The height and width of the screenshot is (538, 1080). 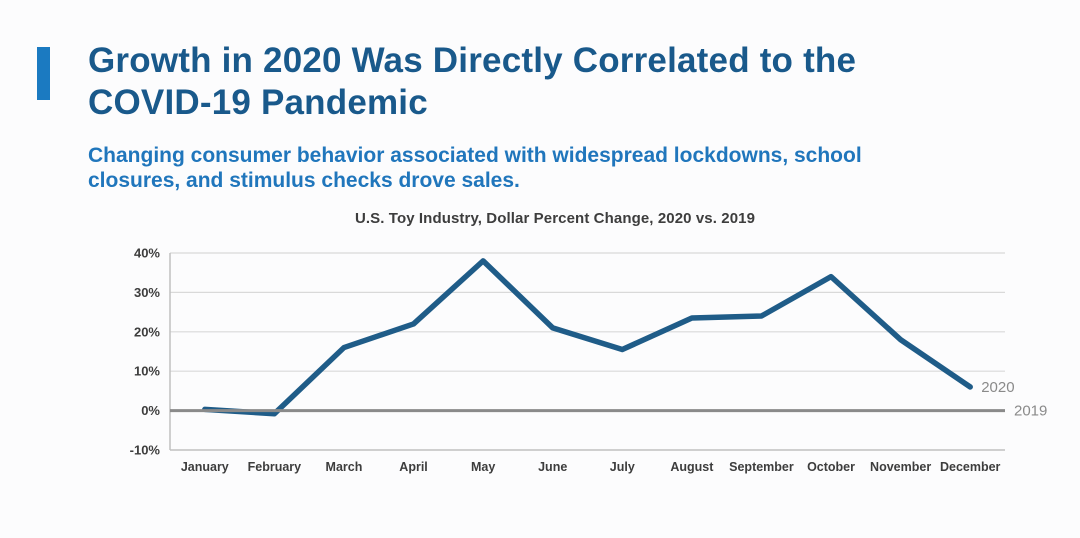 What do you see at coordinates (344, 467) in the screenshot?
I see `x-tick-label: March` at bounding box center [344, 467].